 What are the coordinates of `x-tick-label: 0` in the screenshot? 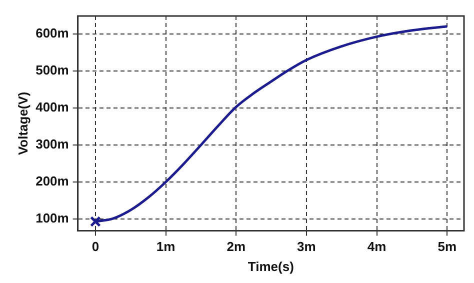 It's located at (96, 246).